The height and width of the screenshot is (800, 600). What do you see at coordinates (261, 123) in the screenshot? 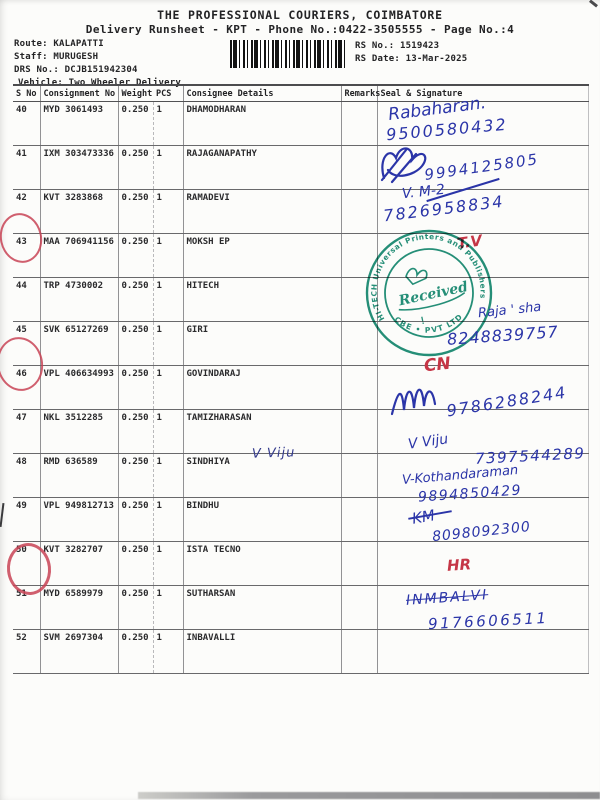
I see `cell-consignee: DHAMODHARAN` at bounding box center [261, 123].